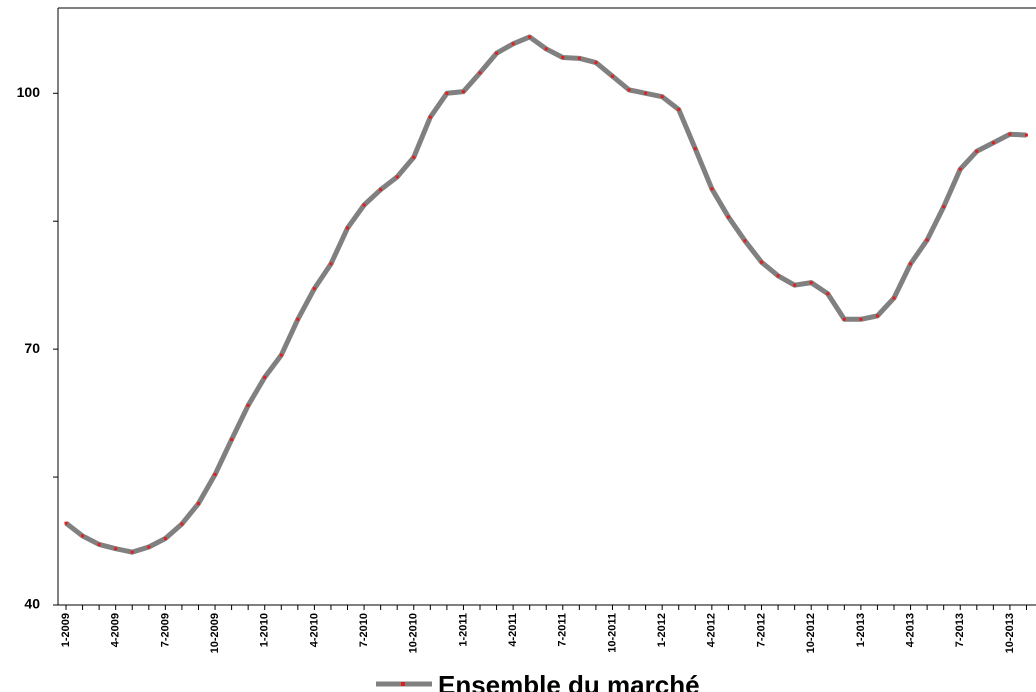 The image size is (1036, 692). What do you see at coordinates (662, 630) in the screenshot?
I see `x-tick-label: 1-2012` at bounding box center [662, 630].